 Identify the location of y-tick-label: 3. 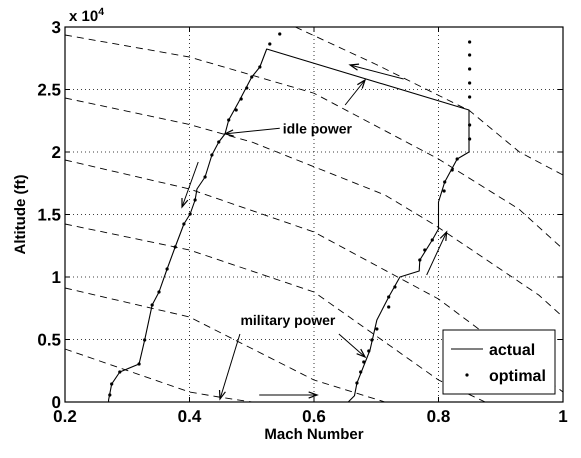
(56, 27).